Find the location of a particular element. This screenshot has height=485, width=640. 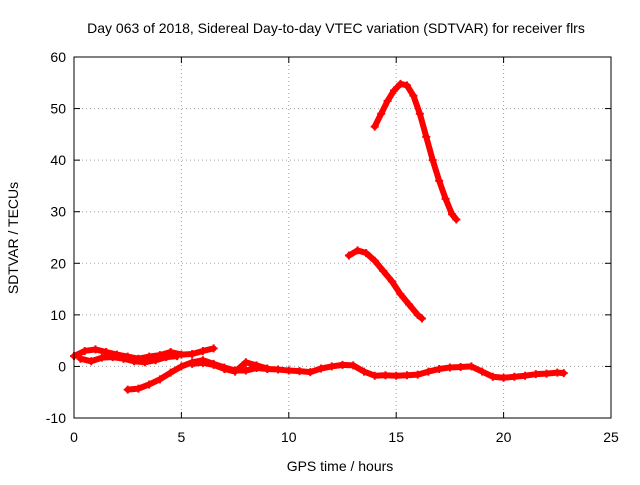

y-tick-label: 10 is located at coordinates (58, 315).